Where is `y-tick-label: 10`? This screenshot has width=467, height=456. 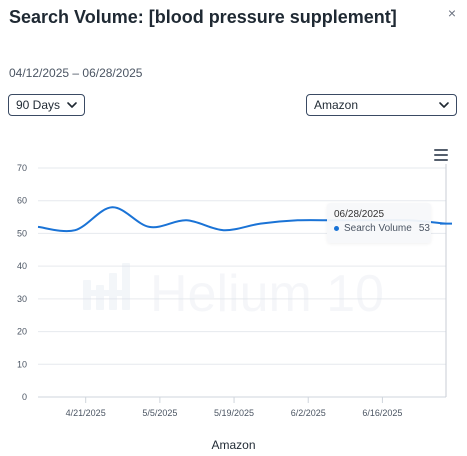 y-tick-label: 10 is located at coordinates (22, 364).